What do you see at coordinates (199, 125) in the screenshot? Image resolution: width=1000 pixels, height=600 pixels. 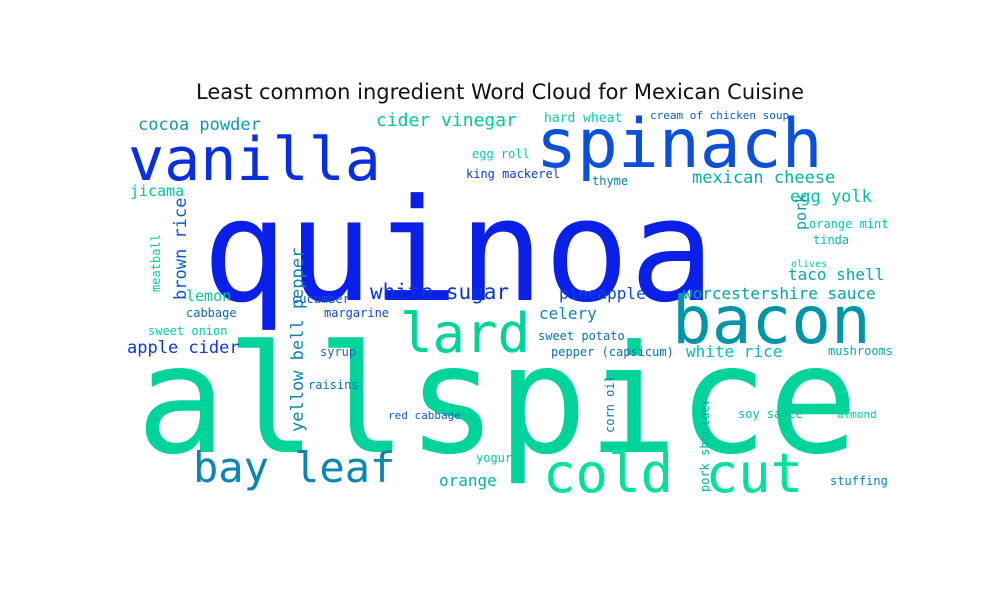 I see `word-cocoa-powder: cocoa powder` at bounding box center [199, 125].